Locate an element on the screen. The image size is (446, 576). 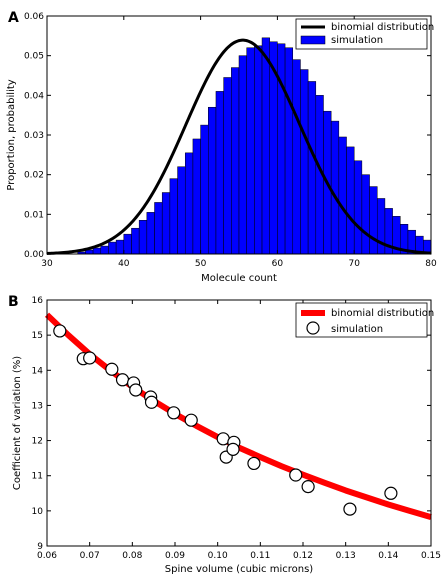
y-tick-label: 0.02 is located at coordinates (34, 176).